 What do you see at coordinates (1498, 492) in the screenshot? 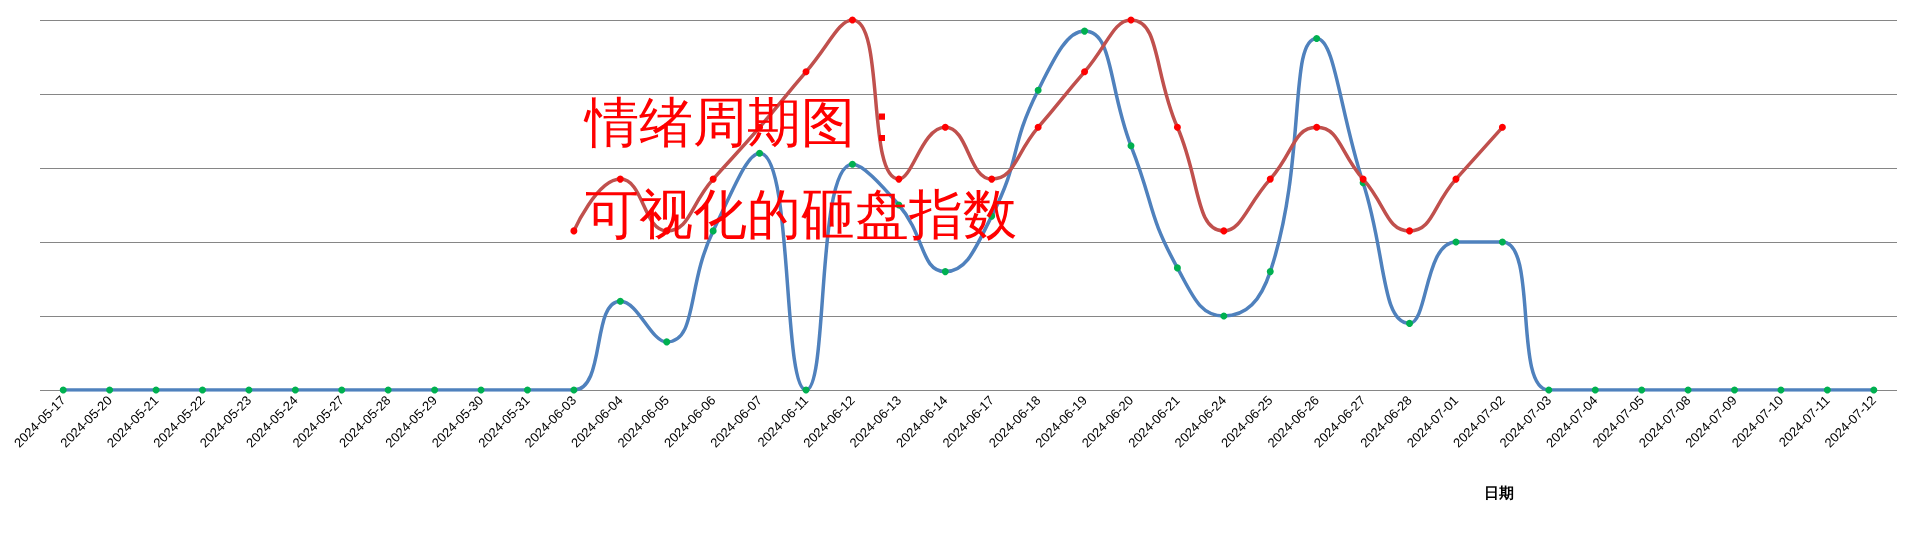
I see `x-axis-title: 日期` at bounding box center [1498, 492].